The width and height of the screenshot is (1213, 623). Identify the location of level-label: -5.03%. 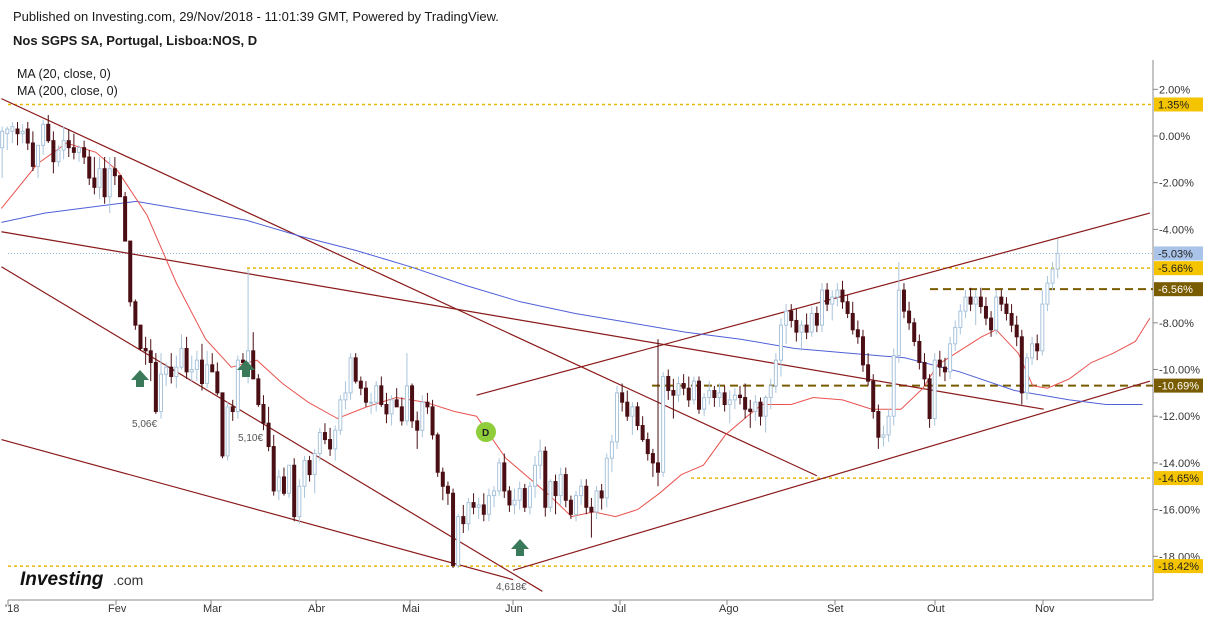
(1175, 254).